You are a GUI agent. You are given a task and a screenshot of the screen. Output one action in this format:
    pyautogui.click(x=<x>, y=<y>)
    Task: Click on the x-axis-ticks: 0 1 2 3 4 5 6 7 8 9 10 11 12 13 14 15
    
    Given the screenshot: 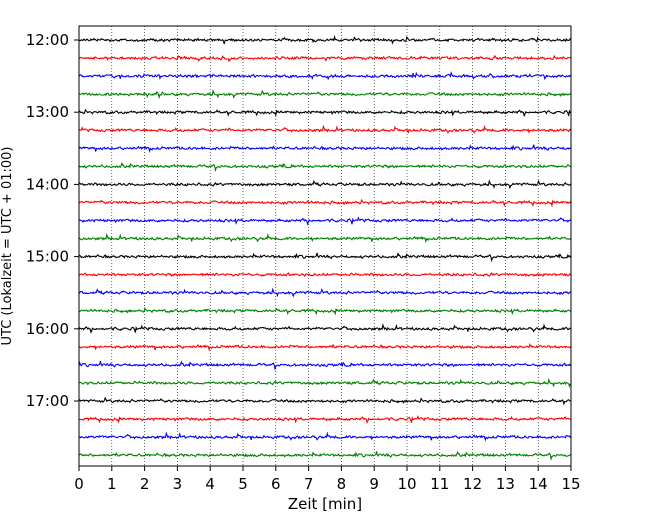 What is the action you would take?
    pyautogui.click(x=327, y=479)
    